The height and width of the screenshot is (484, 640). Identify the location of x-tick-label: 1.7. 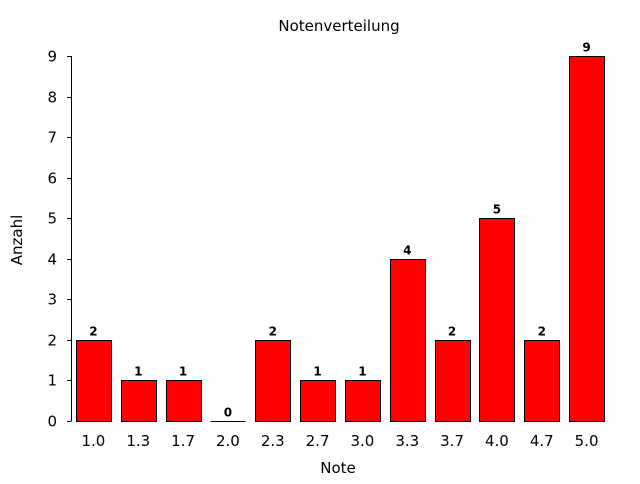
(183, 441).